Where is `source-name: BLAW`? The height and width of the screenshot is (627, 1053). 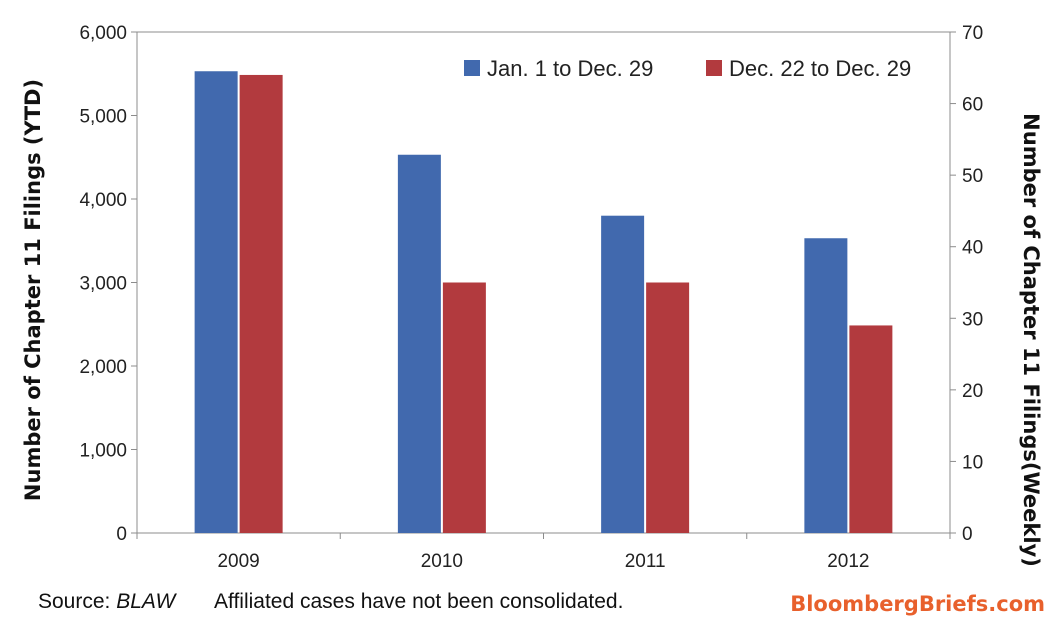
source-name: BLAW is located at coordinates (146, 601).